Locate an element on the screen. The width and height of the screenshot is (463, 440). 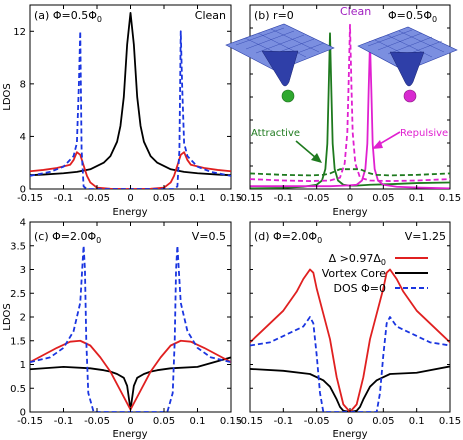
attractive-label: Attractive is located at coordinates (275, 133).